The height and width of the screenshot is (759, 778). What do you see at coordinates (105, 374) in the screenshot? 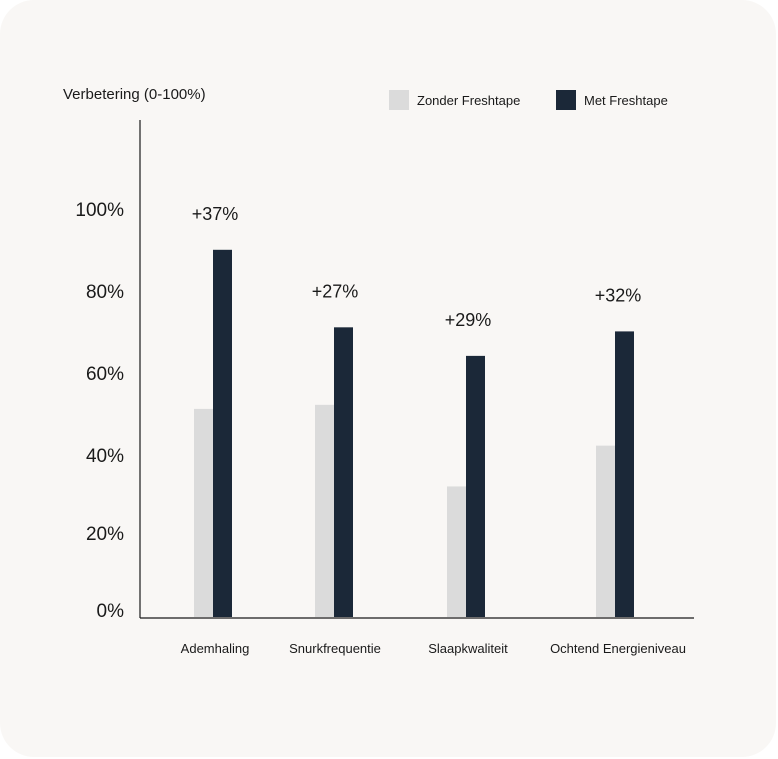
I see `y-tick-label: 60%` at bounding box center [105, 374].